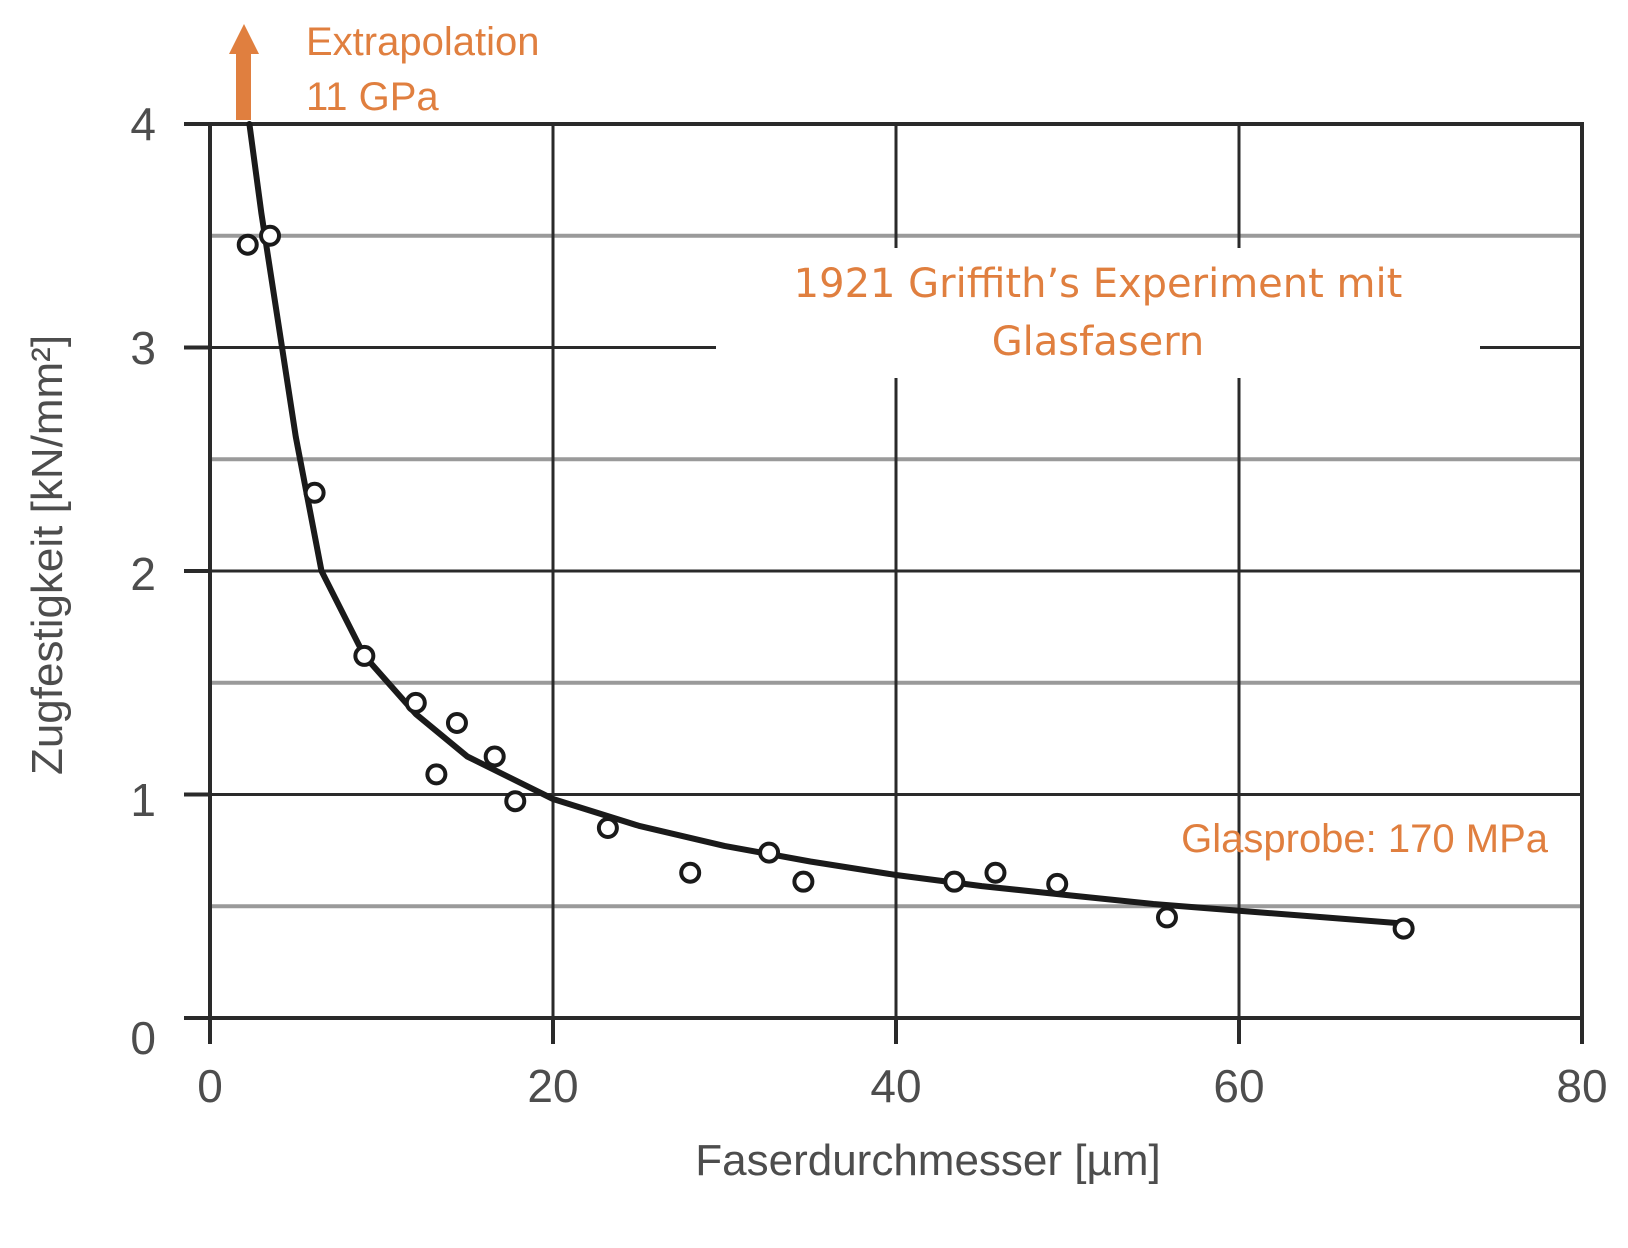 This screenshot has width=1628, height=1248. Describe the element at coordinates (552, 1086) in the screenshot. I see `x-tick-label: 20` at that location.